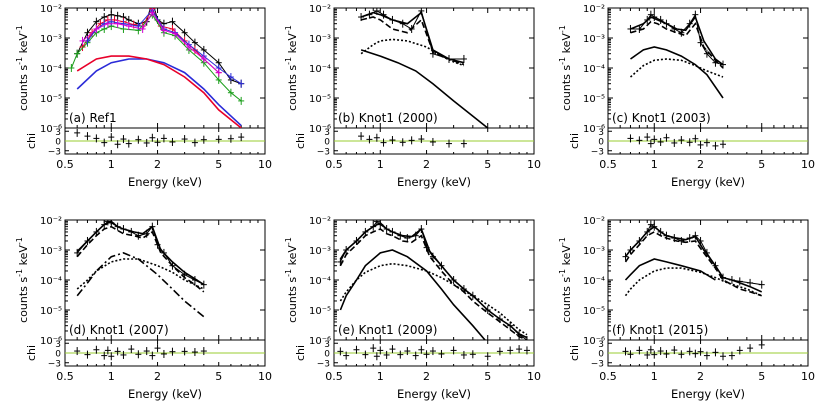 This screenshot has height=415, width=830. Describe the element at coordinates (660, 330) in the screenshot. I see `panel-label: (f) Knot1 (2015)` at that location.